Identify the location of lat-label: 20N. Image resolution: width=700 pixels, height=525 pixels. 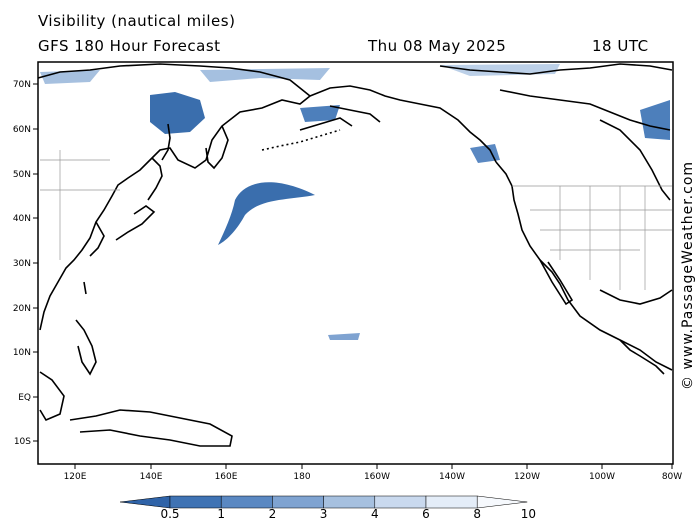
(22, 309).